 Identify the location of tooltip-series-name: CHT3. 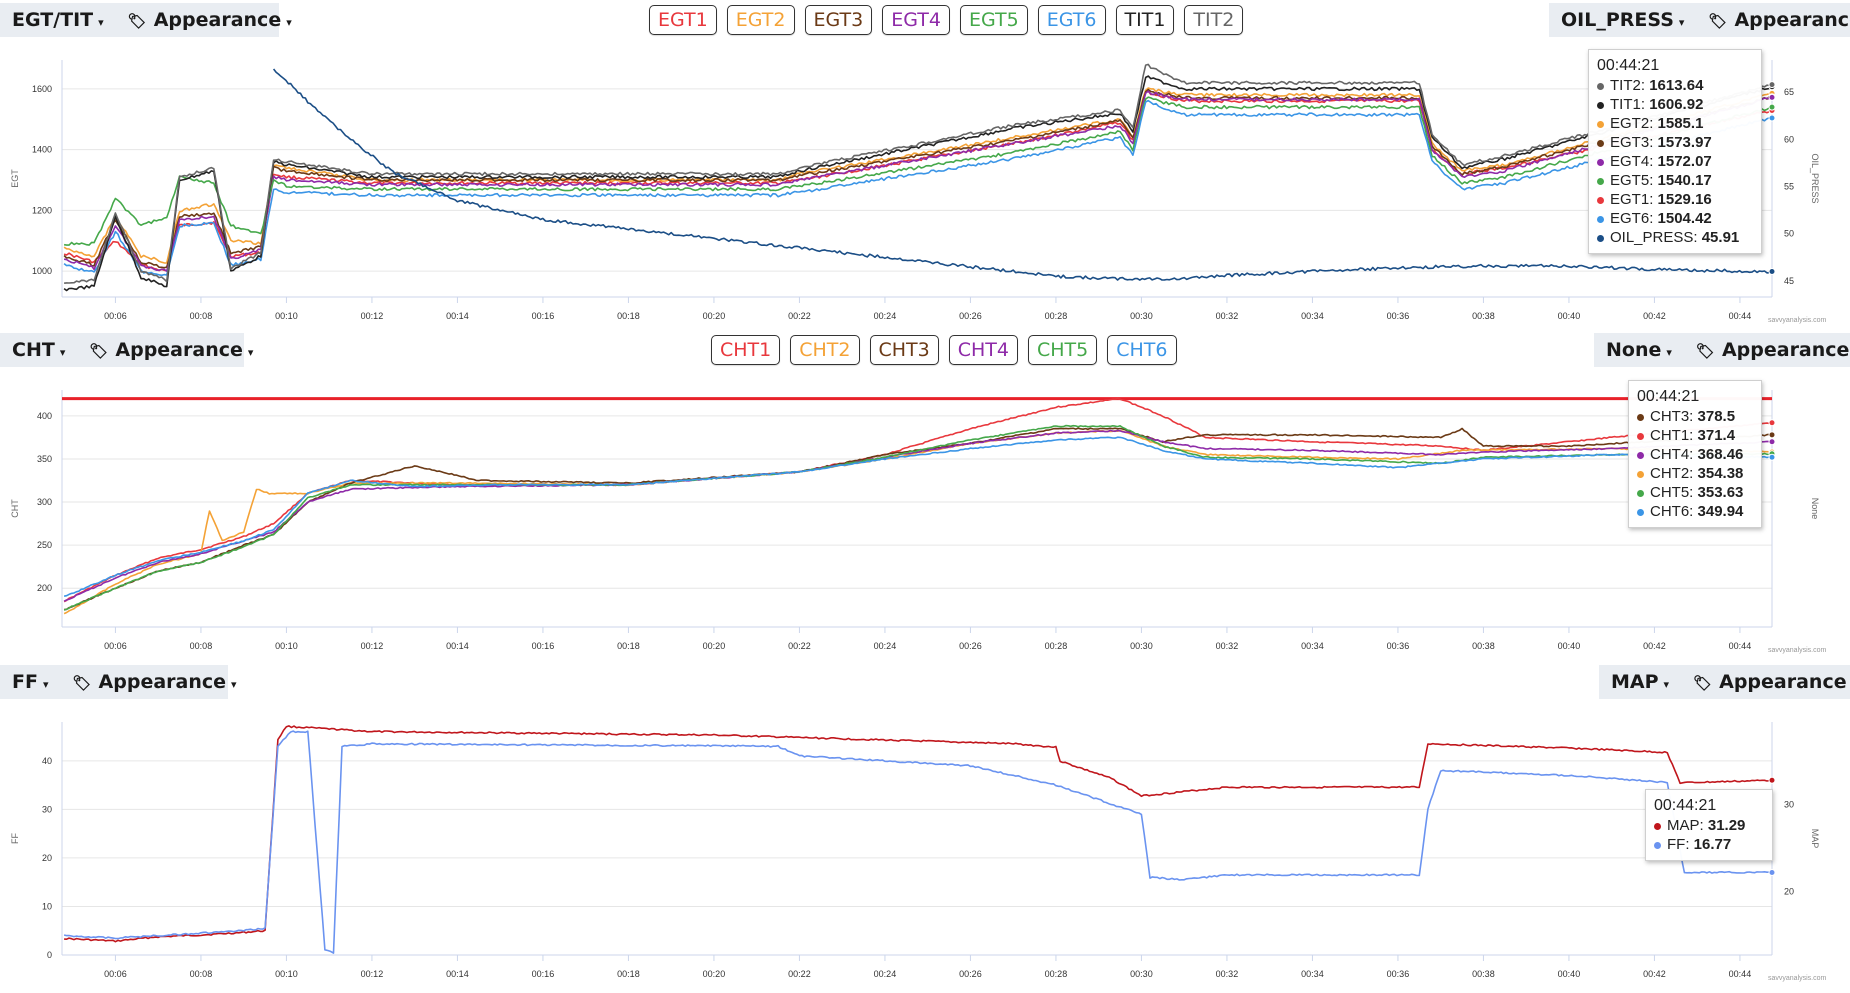
(1670, 416).